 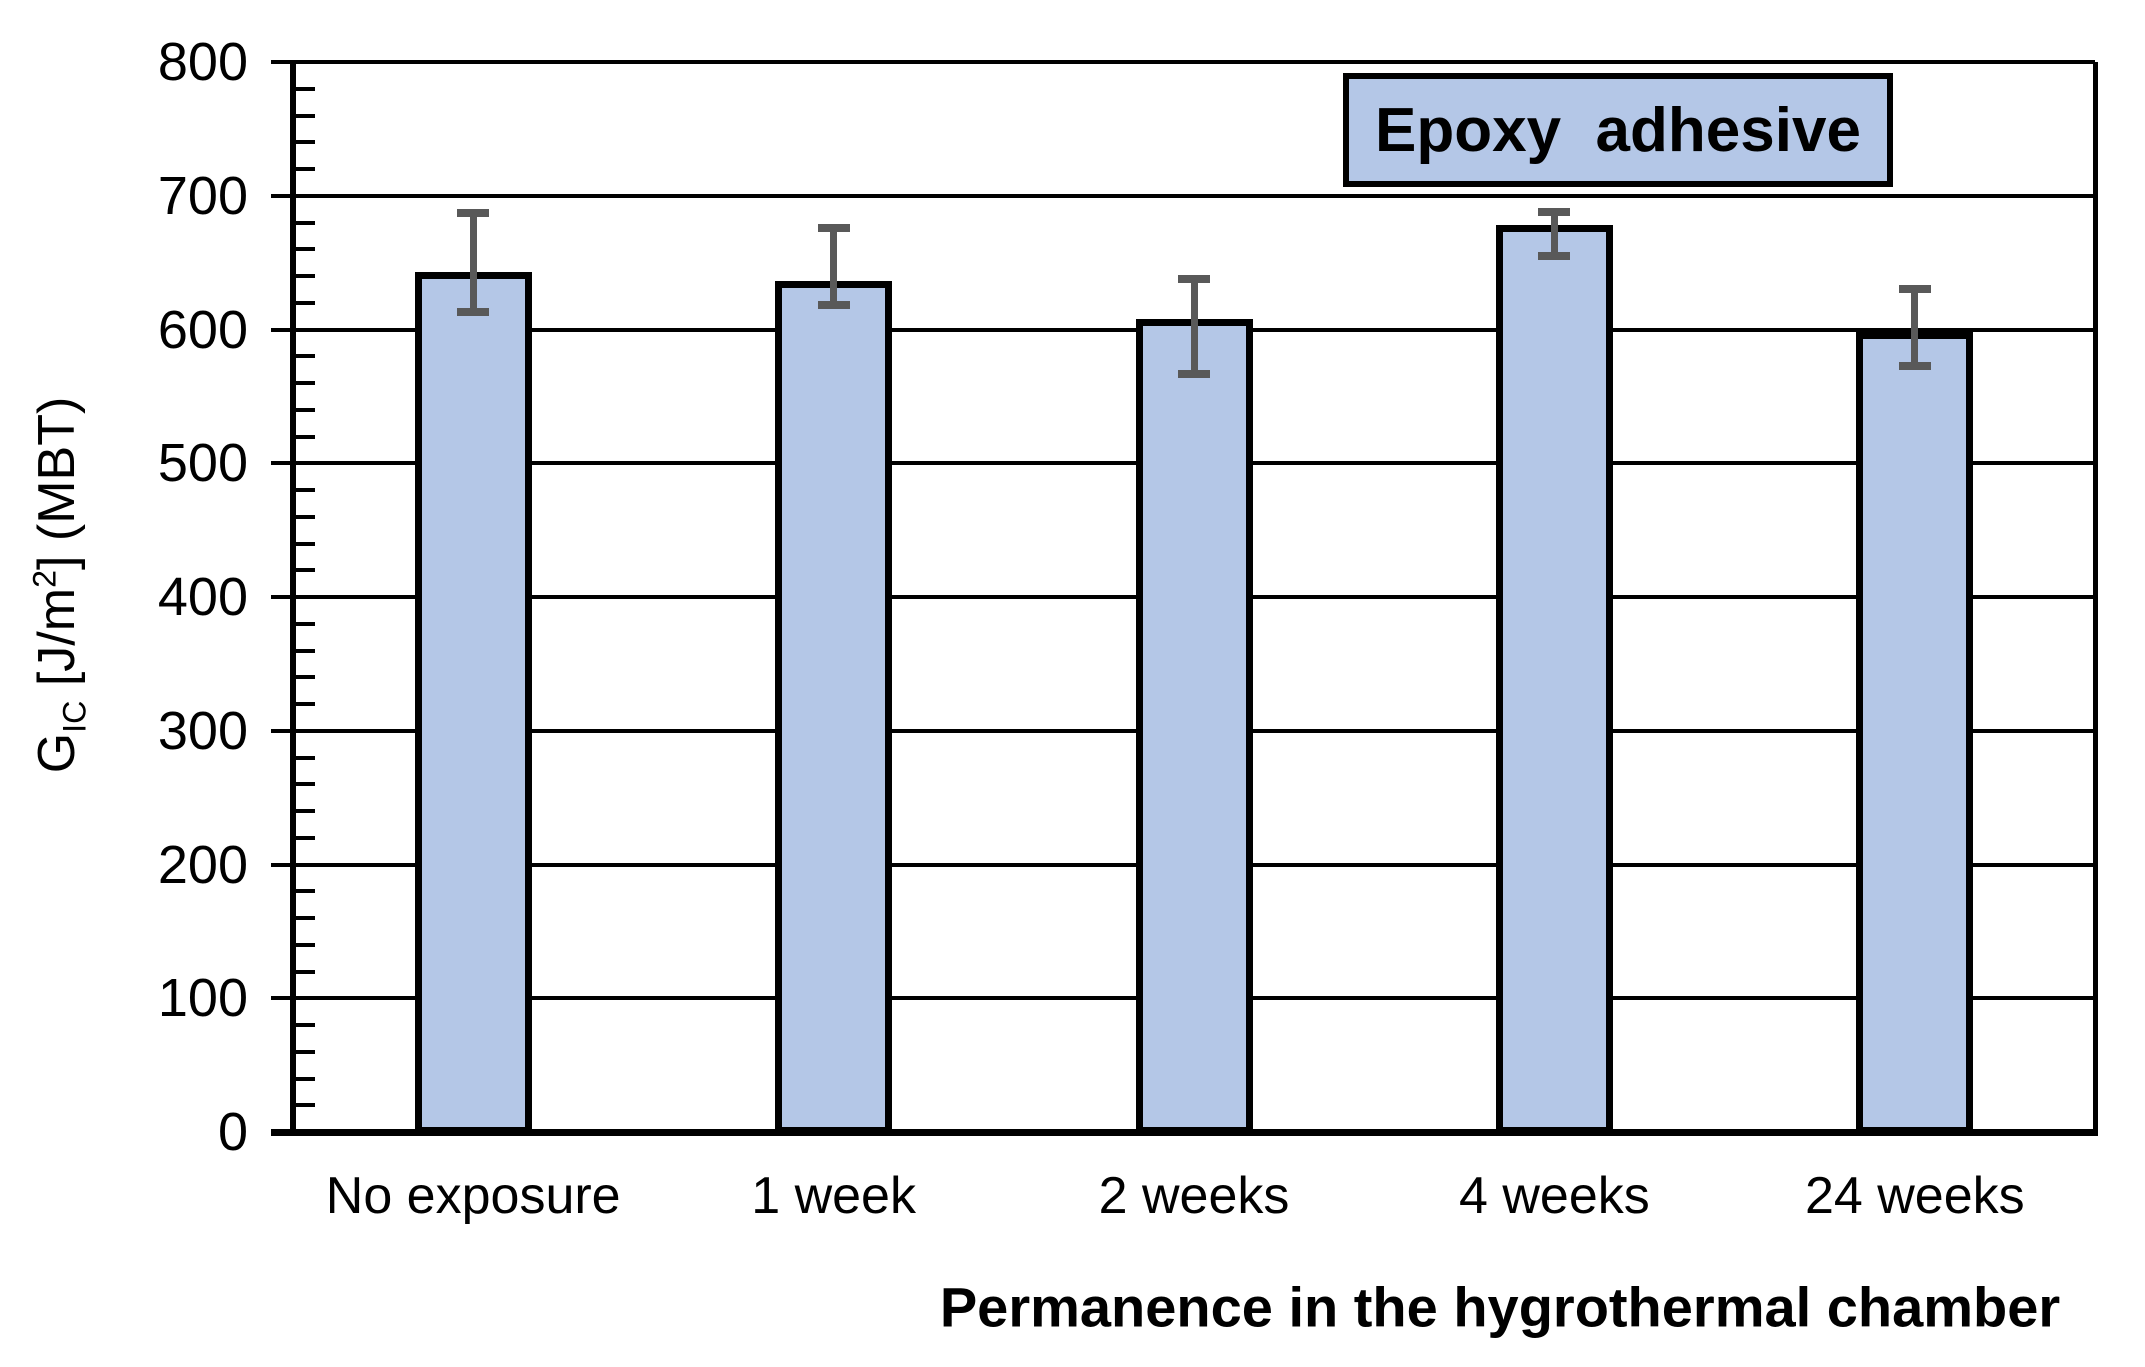 What do you see at coordinates (202, 62) in the screenshot?
I see `y-tick-label-800: 800` at bounding box center [202, 62].